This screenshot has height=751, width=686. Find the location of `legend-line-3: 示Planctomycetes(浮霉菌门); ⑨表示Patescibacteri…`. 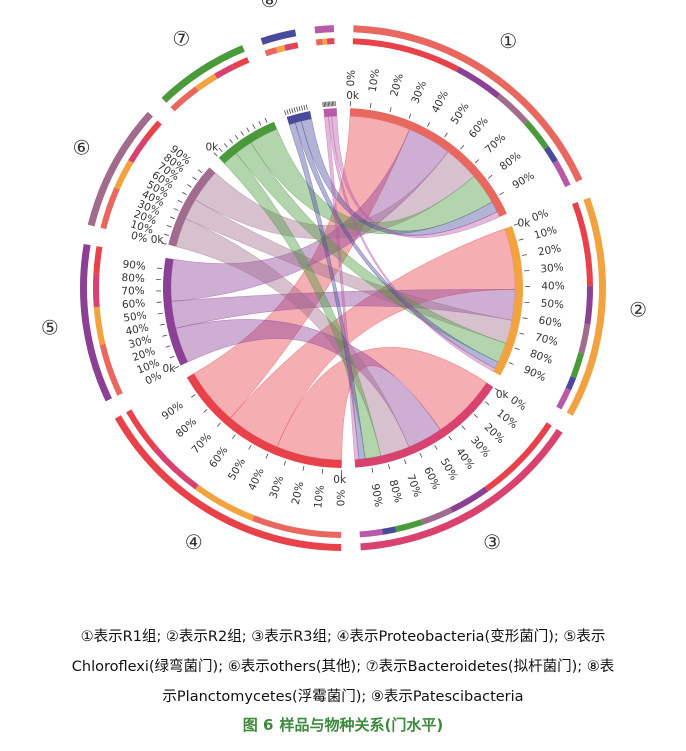

legend-line-3: 示Planctomycetes(浮霉菌门); ⑨表示Patescibacteri… is located at coordinates (343, 697).